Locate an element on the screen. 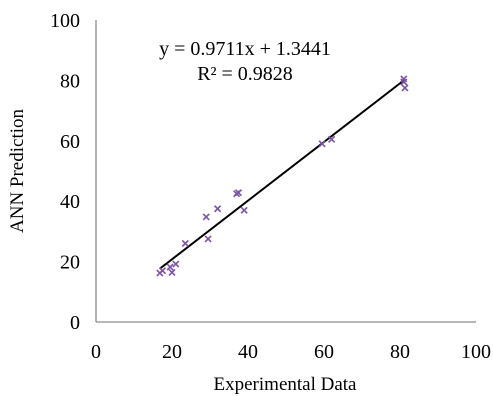 This screenshot has height=396, width=493. y-tick-label: 0 is located at coordinates (75, 323).